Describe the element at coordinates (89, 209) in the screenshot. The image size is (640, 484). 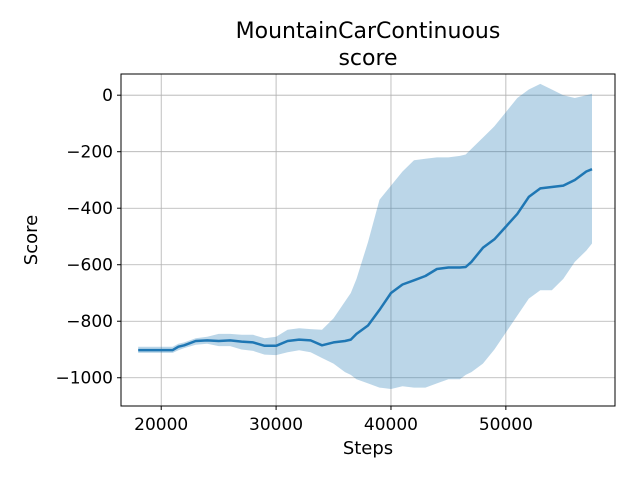
I see `y-tick-label: −400` at that location.